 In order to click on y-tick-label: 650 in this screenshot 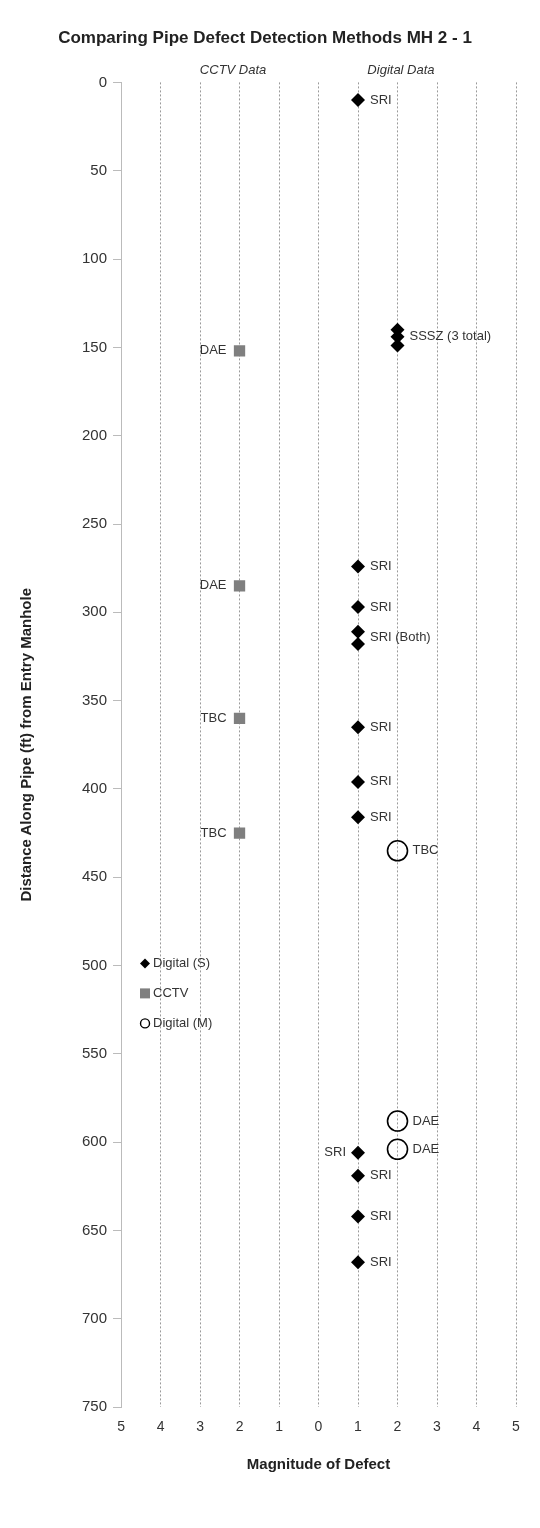, I will do `click(95, 1229)`.